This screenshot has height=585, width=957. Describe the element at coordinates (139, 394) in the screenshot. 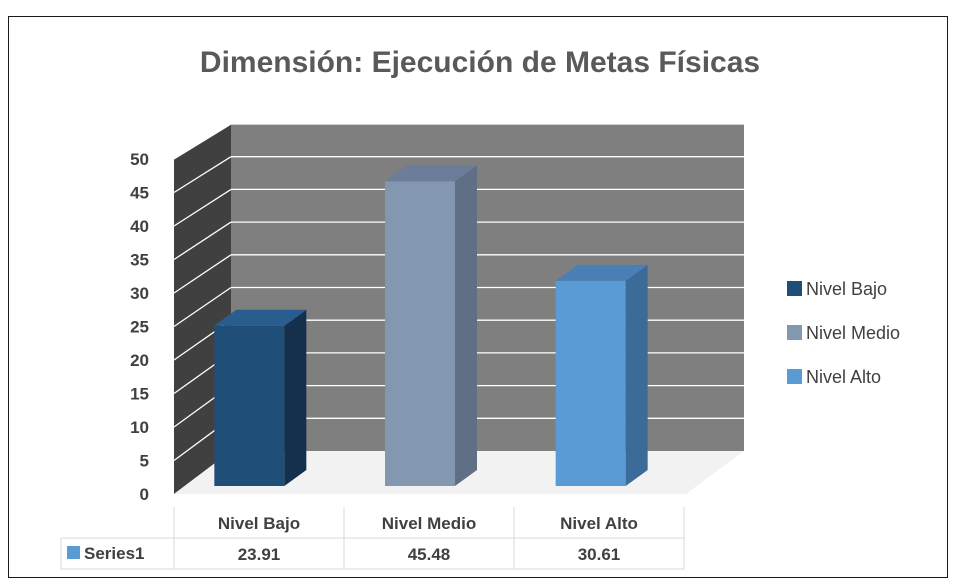

I see `y-tick-label: 15` at that location.